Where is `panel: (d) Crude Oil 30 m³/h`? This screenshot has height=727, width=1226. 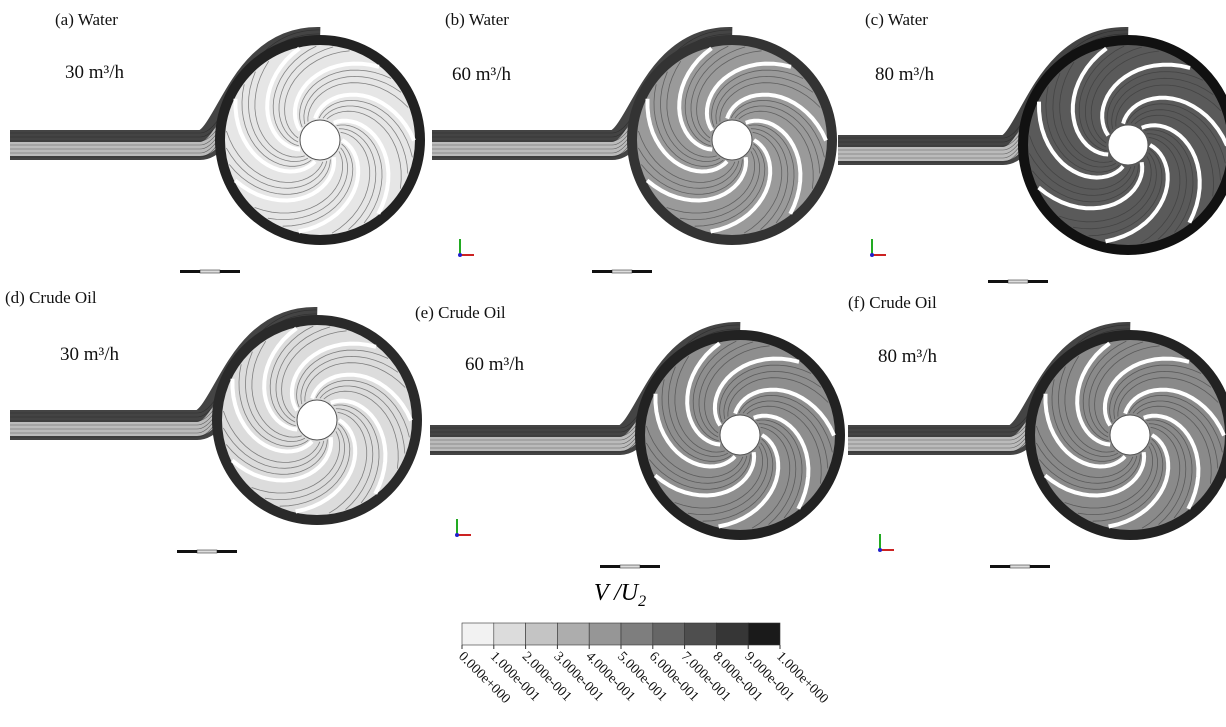 panel: (d) Crude Oil 30 m³/h is located at coordinates (238, 421).